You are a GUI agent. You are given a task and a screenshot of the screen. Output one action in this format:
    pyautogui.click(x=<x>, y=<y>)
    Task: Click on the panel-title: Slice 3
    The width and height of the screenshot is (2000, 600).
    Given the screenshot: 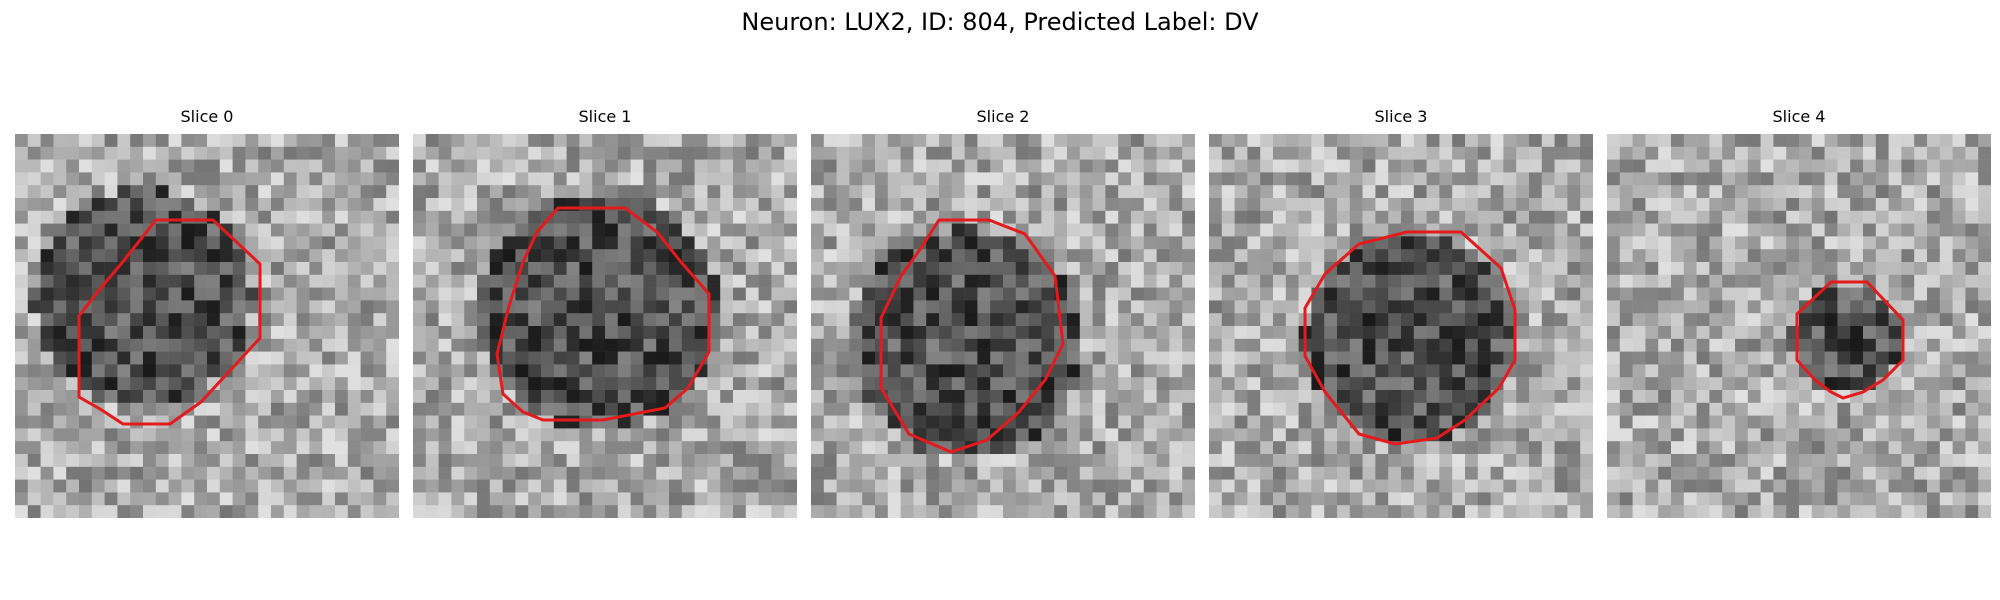 What is the action you would take?
    pyautogui.click(x=1401, y=116)
    